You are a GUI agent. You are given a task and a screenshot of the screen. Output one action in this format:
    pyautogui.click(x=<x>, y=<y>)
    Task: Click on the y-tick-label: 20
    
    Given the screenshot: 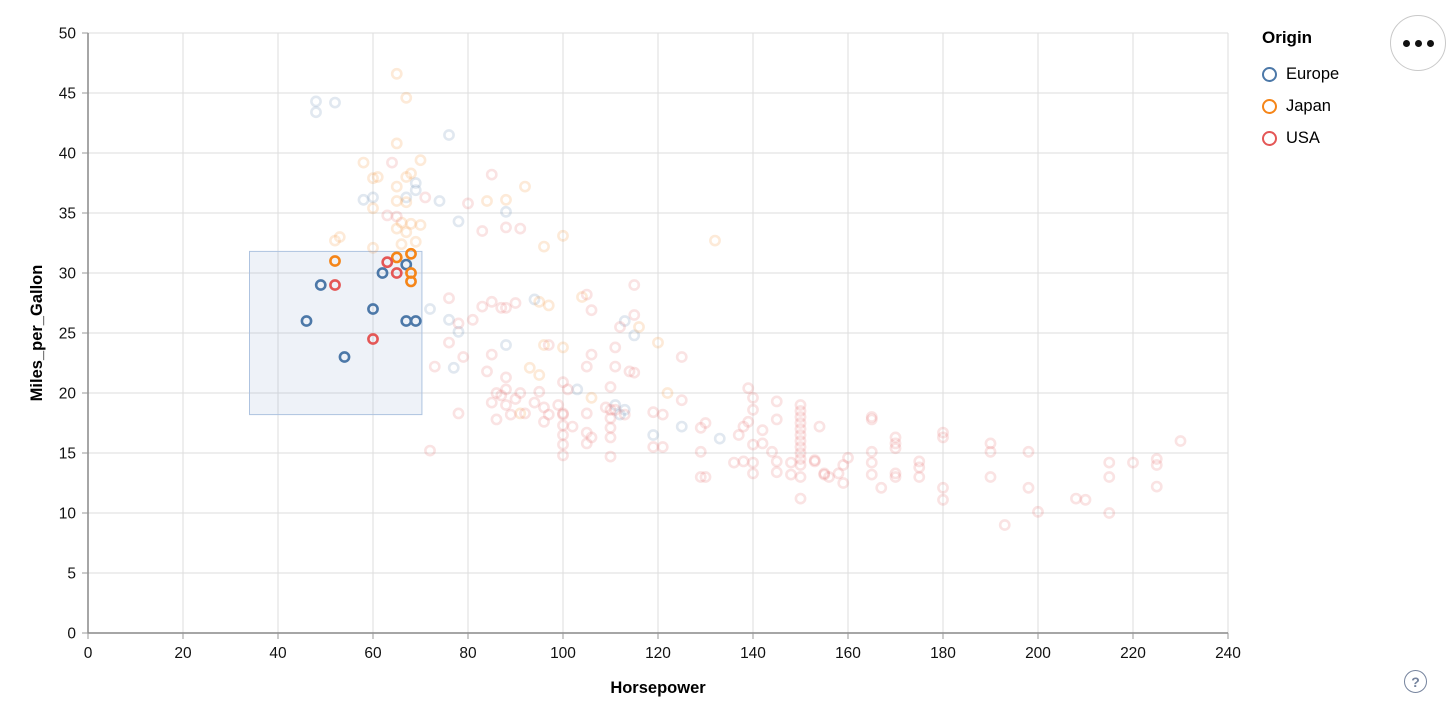 What is the action you would take?
    pyautogui.click(x=68, y=394)
    